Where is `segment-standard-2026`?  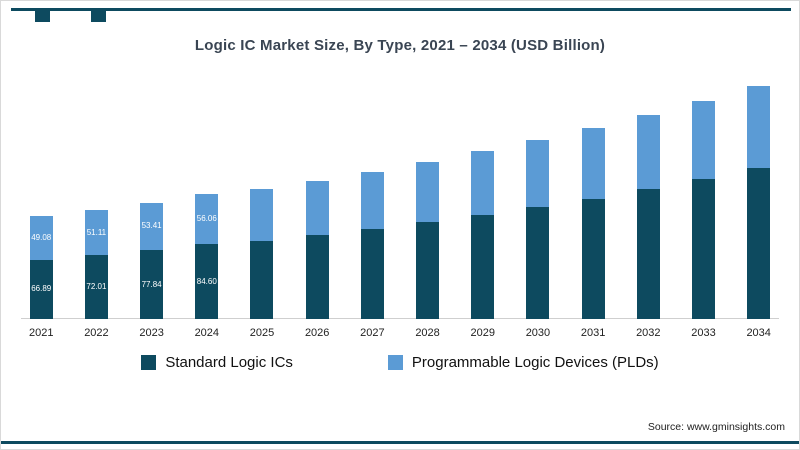
segment-standard-2026 is located at coordinates (317, 277).